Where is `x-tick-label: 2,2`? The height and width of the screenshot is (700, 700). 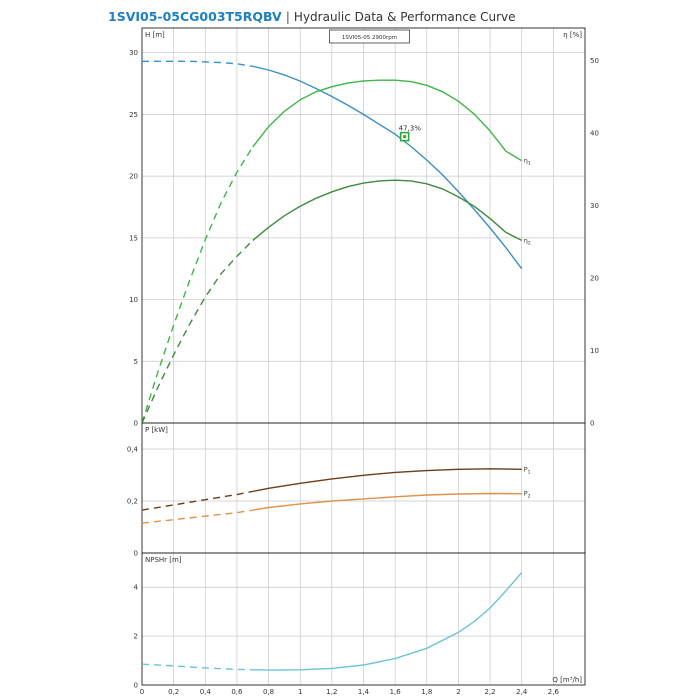 x-tick-label: 2,2 is located at coordinates (490, 692).